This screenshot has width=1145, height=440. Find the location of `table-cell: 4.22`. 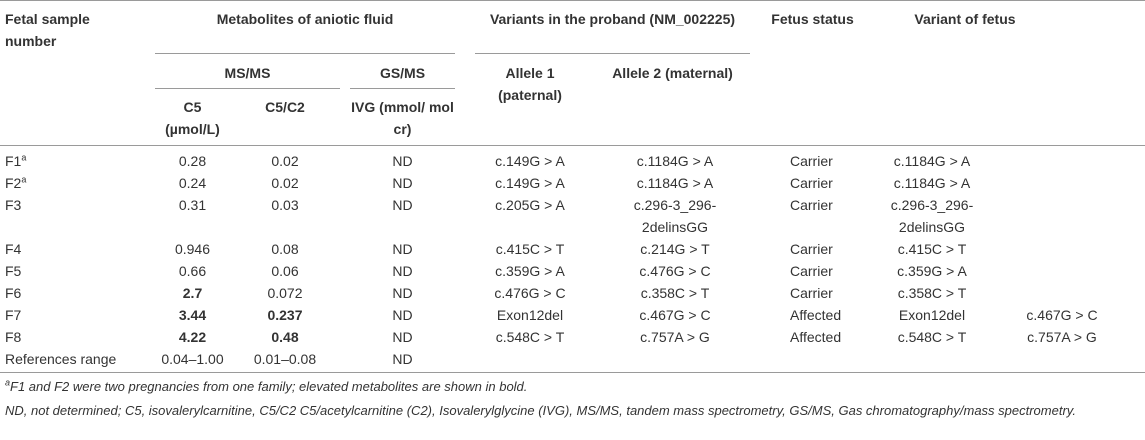

table-cell: 4.22 is located at coordinates (192, 337).